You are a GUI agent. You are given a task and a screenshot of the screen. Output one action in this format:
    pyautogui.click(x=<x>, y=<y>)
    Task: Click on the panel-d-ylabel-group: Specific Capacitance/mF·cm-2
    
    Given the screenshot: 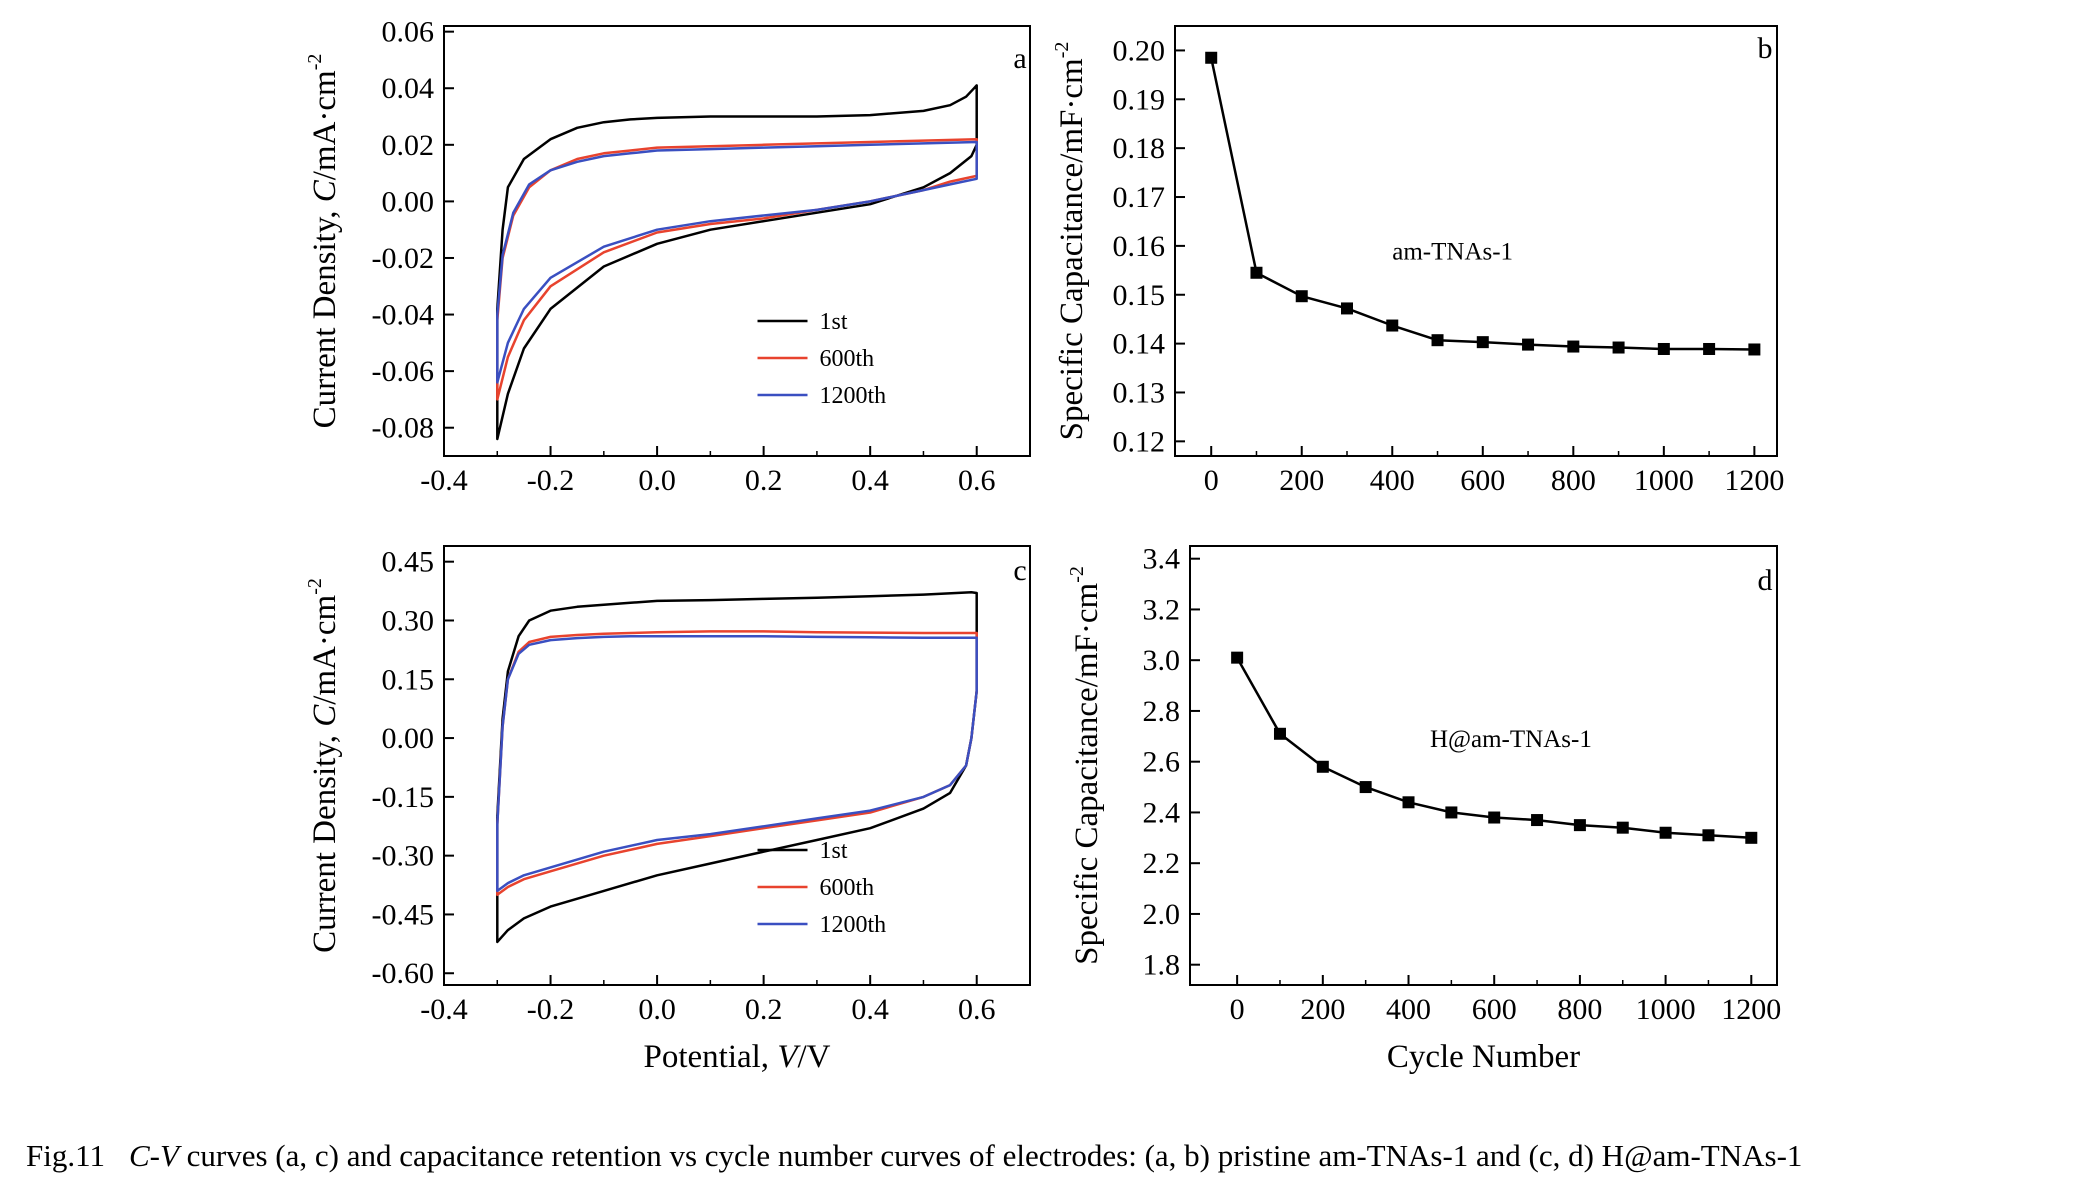 What is the action you would take?
    pyautogui.click(x=1085, y=765)
    